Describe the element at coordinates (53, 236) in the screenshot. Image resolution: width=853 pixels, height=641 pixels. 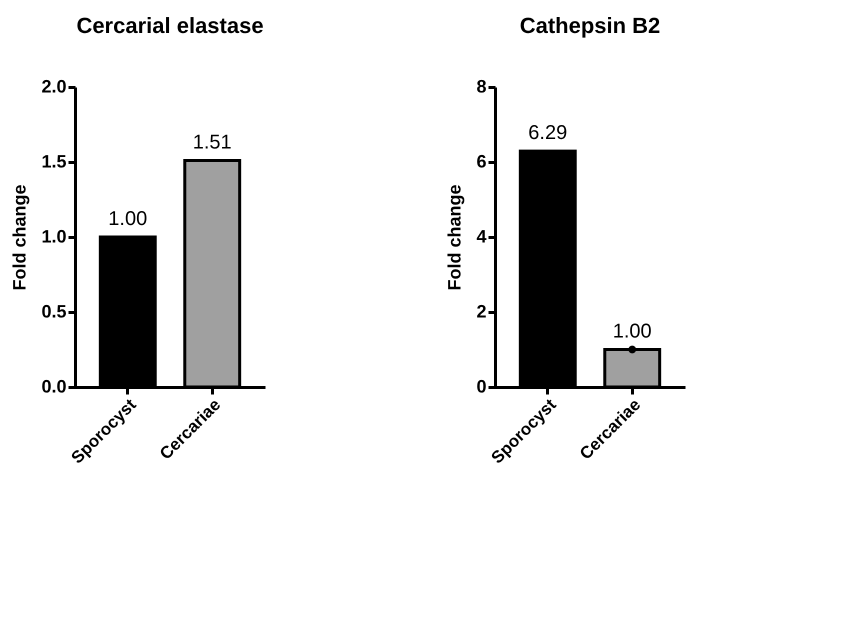
I see `y-tick-label: 1.0` at that location.